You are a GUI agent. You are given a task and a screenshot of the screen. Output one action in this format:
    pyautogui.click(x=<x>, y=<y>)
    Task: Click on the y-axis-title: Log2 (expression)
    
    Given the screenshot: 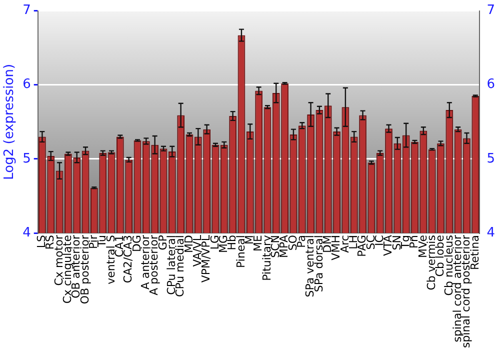 What is the action you would take?
    pyautogui.click(x=10, y=122)
    